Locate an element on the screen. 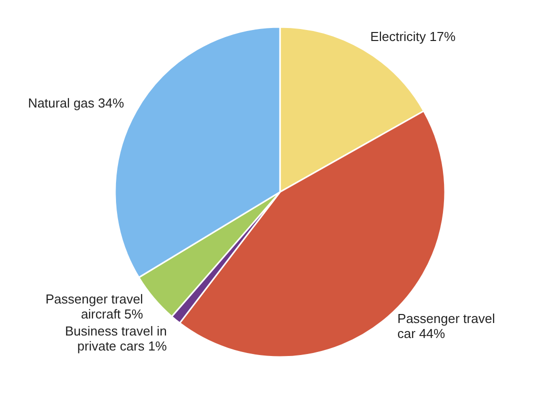 This screenshot has width=553, height=407. slice-label: Natural gas 34% is located at coordinates (76, 103).